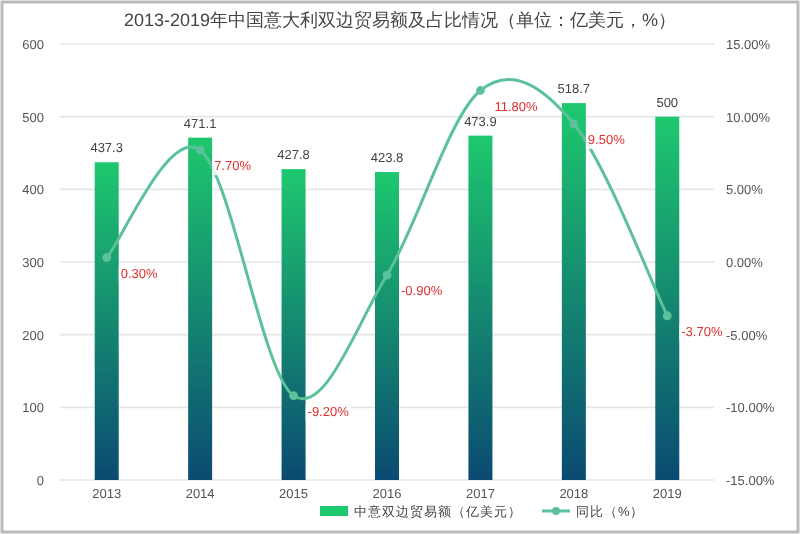 Image resolution: width=800 pixels, height=534 pixels. I want to click on chart-title: 2013-2019年中国意大利双边贸易额及占比情况（单位：亿美元，%）, so click(400, 20).